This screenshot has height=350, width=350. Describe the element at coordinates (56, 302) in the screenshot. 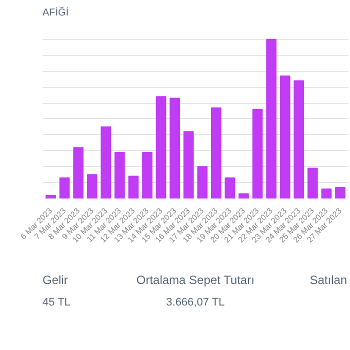

I see `text: 45 TL` at that location.